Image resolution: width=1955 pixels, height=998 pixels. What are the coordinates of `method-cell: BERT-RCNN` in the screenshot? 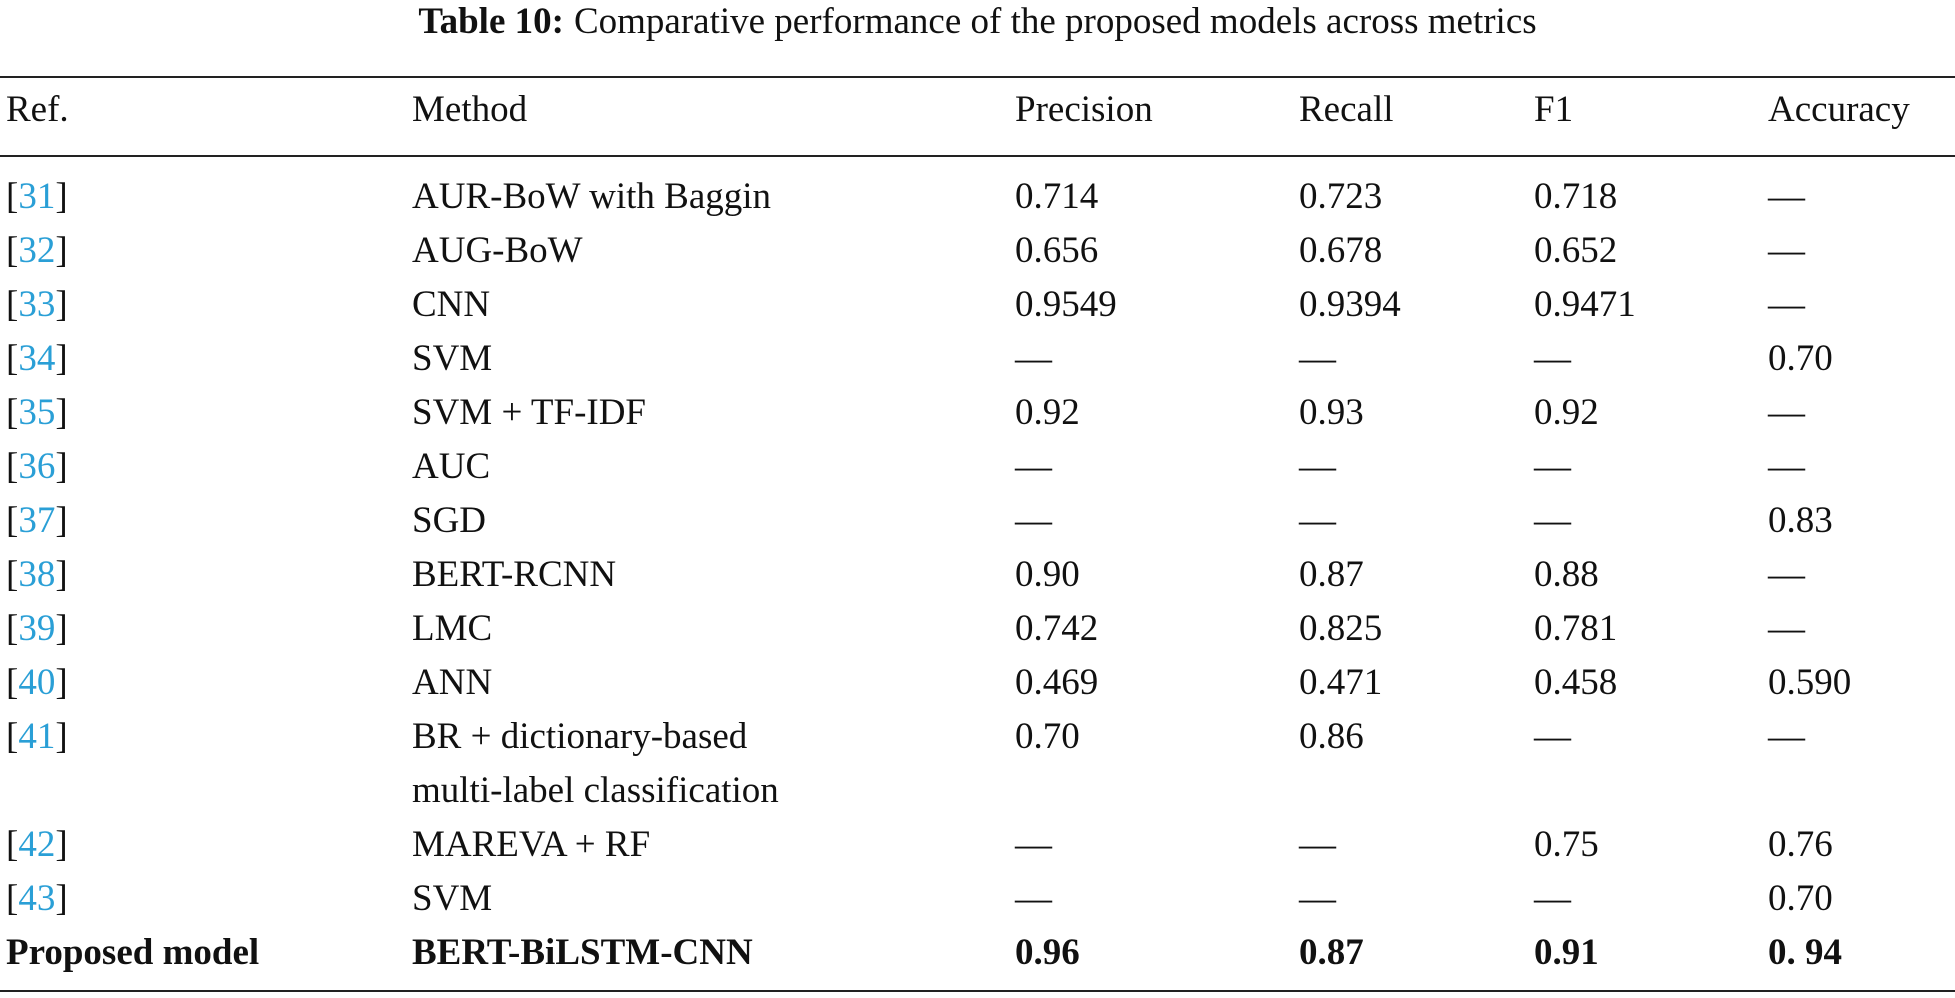 It's located at (514, 574).